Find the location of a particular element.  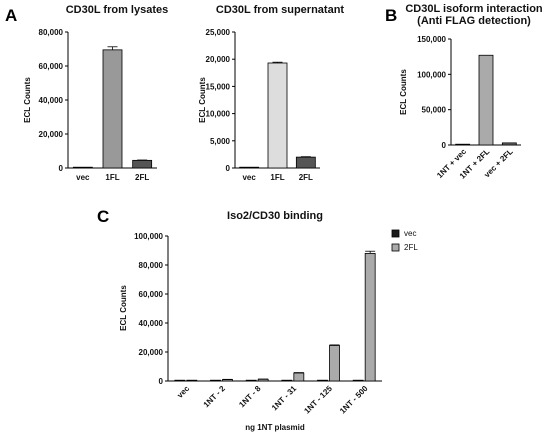

chart2-y-tick-label: 5,000 is located at coordinates (220, 141).